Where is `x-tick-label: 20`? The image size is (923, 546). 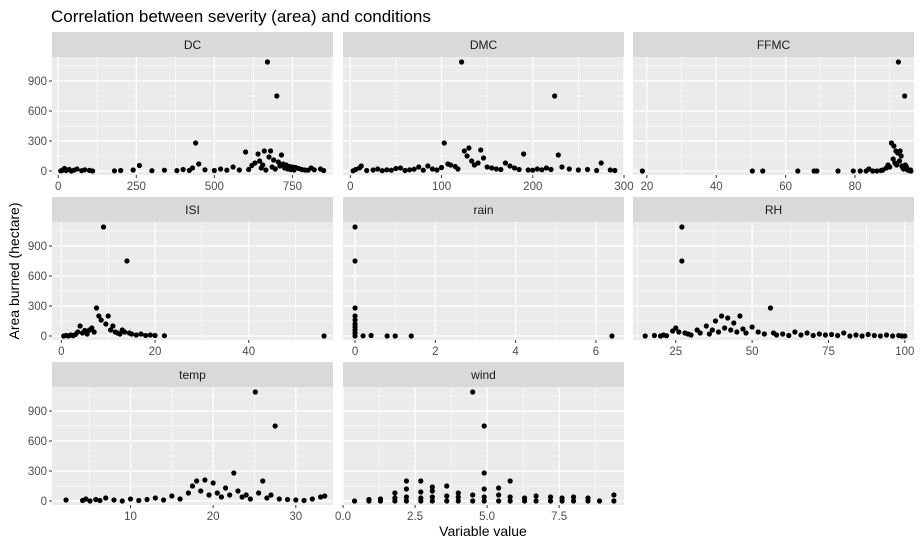 x-tick-label: 20 is located at coordinates (213, 517).